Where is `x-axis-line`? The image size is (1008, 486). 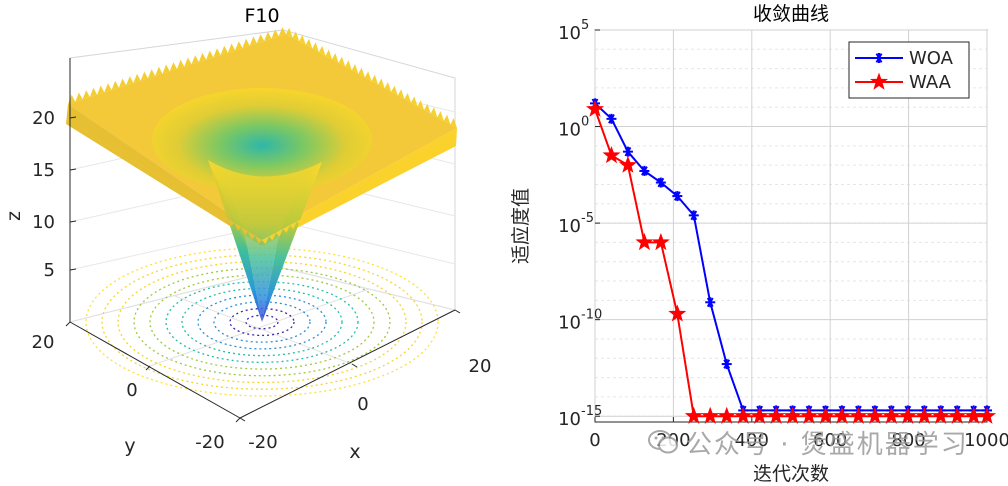
x-axis-line is located at coordinates (155, 370).